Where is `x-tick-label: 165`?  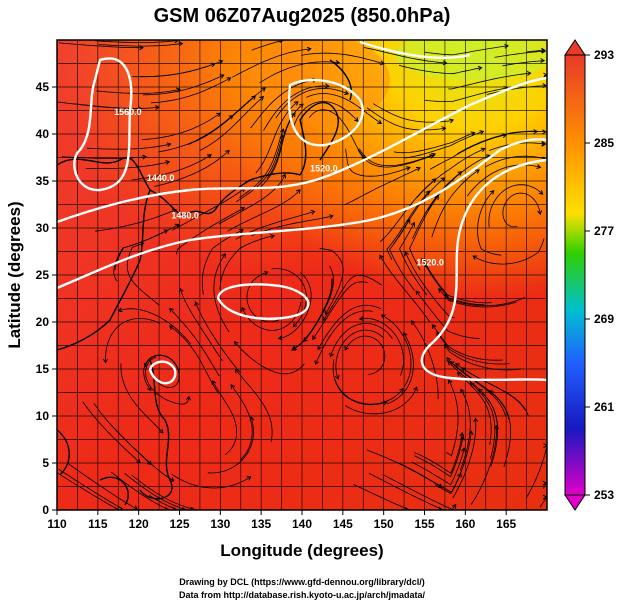
x-tick-label: 165 is located at coordinates (506, 524).